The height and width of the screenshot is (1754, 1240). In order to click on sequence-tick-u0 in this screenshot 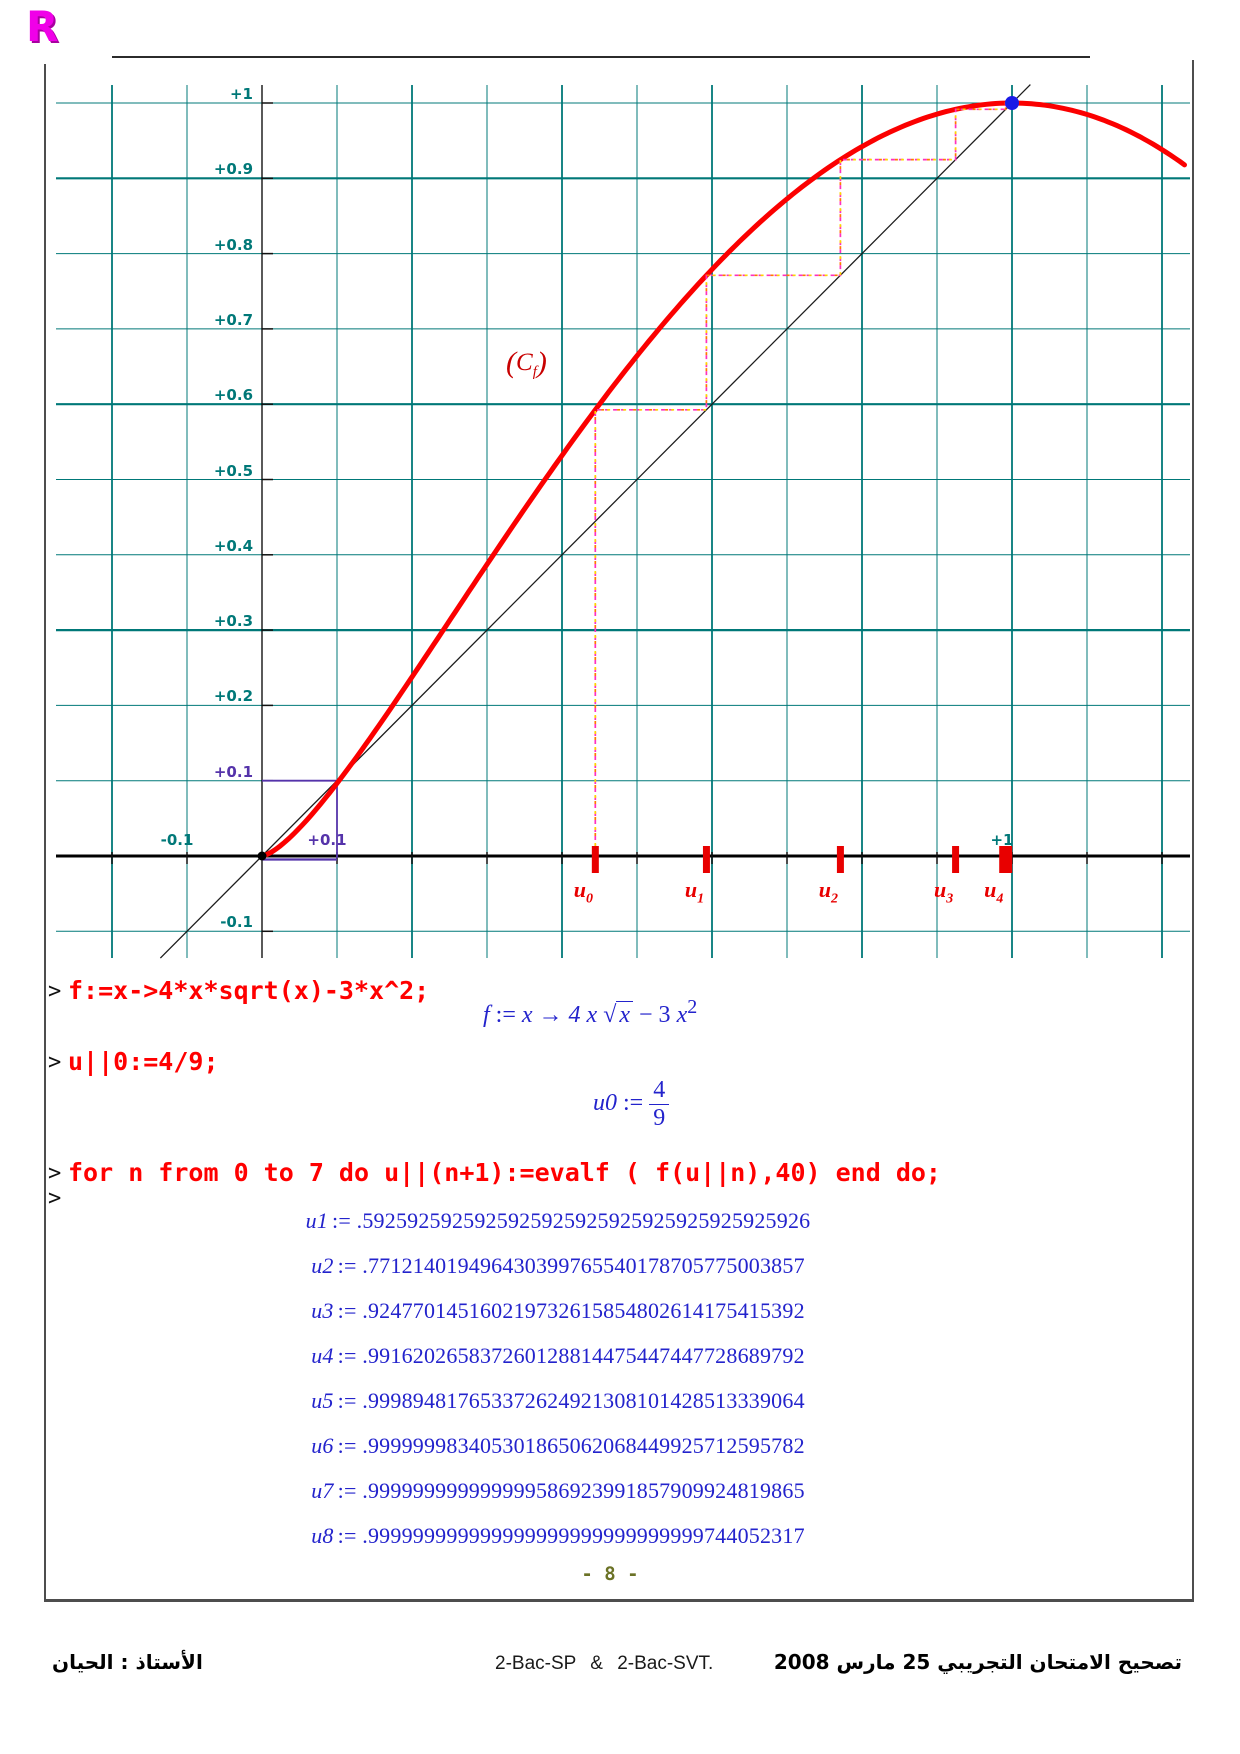, I will do `click(595, 859)`.